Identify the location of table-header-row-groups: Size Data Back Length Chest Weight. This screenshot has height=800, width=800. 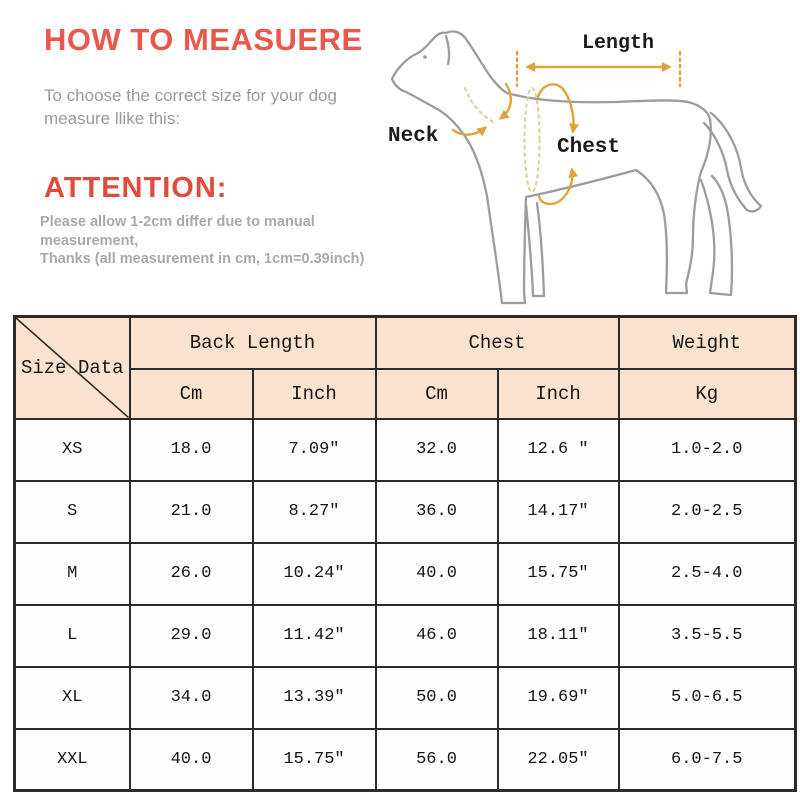
(405, 367).